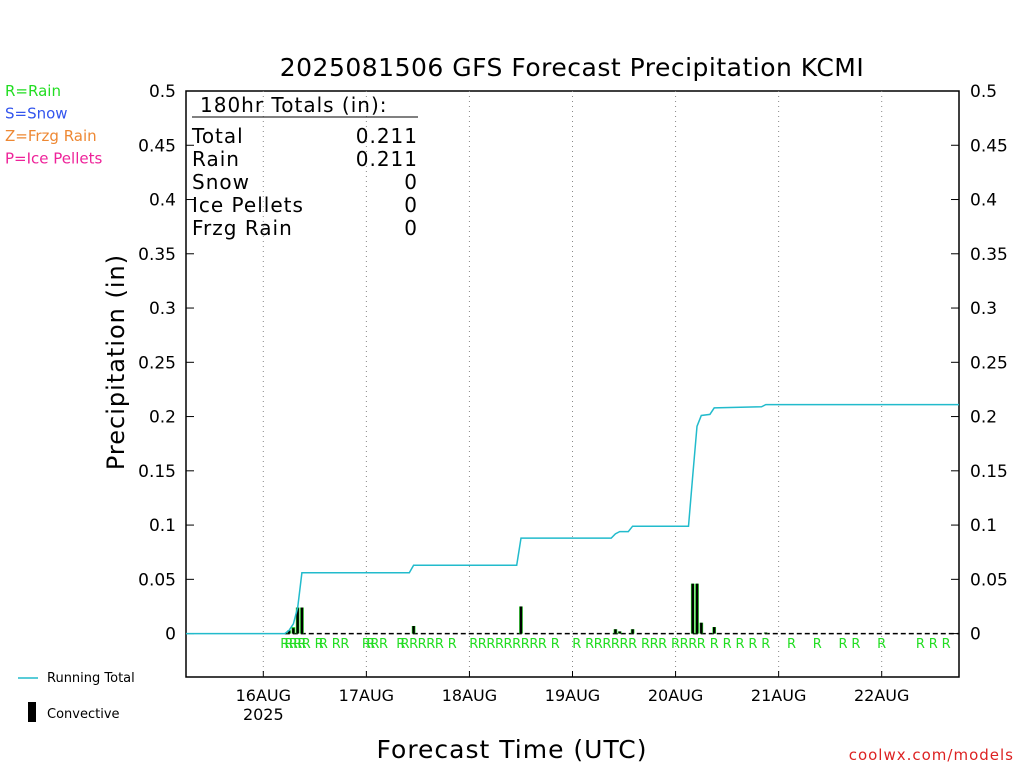 The image size is (1024, 768). Describe the element at coordinates (157, 472) in the screenshot. I see `y-tick-label-left: 0.15` at that location.